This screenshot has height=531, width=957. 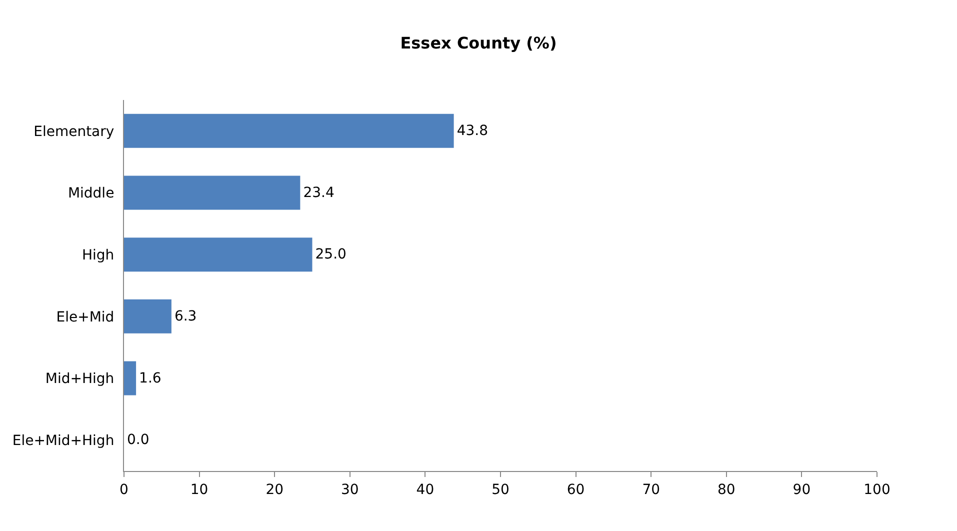 What do you see at coordinates (318, 192) in the screenshot?
I see `data-label: 23.4` at bounding box center [318, 192].